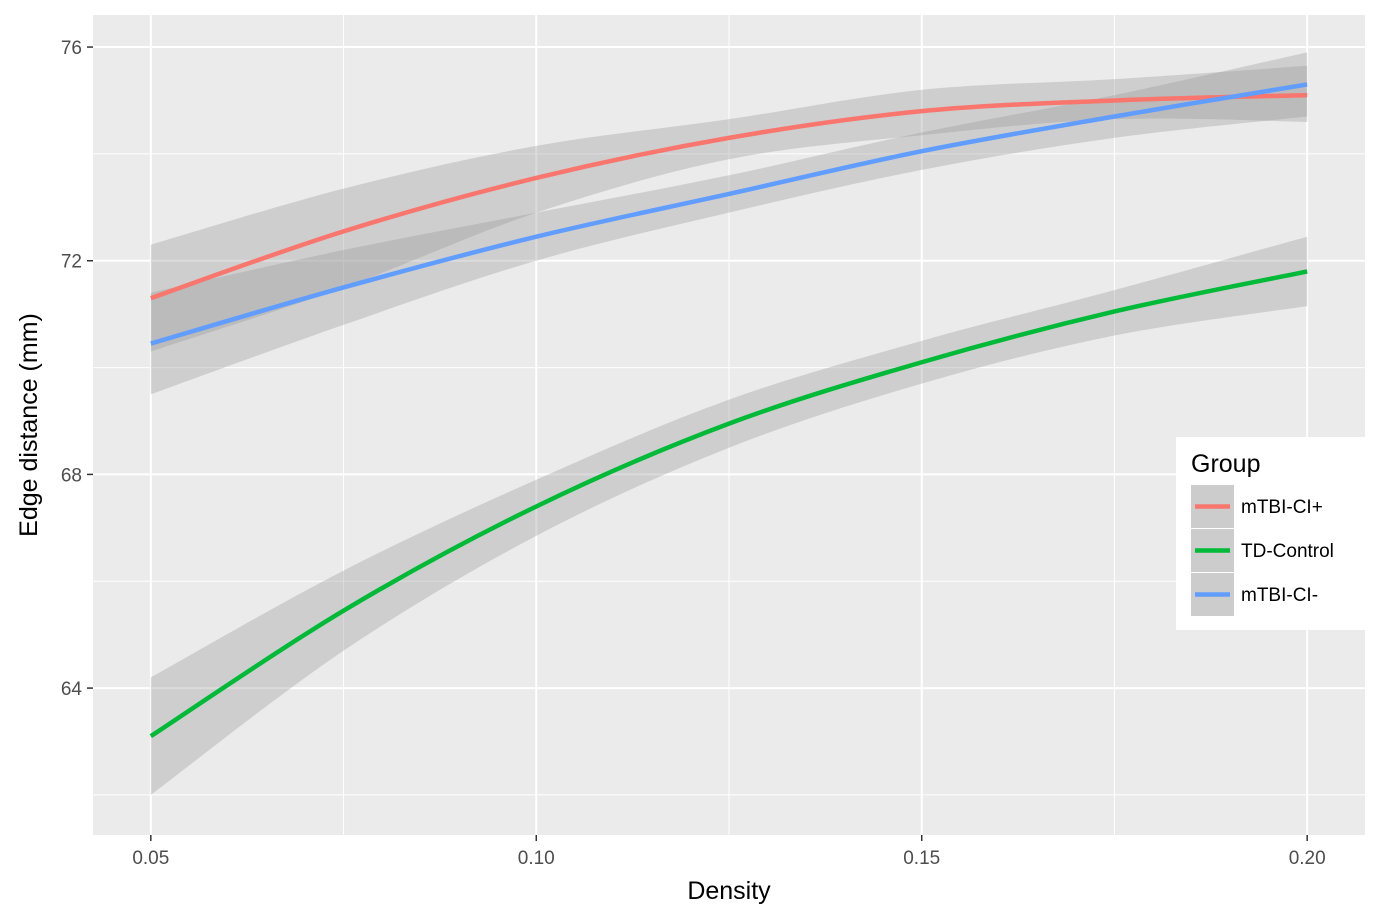  I want to click on legend-items: mTBI-CI+ TD-Control mTBI-CI-, so click(1262, 550).